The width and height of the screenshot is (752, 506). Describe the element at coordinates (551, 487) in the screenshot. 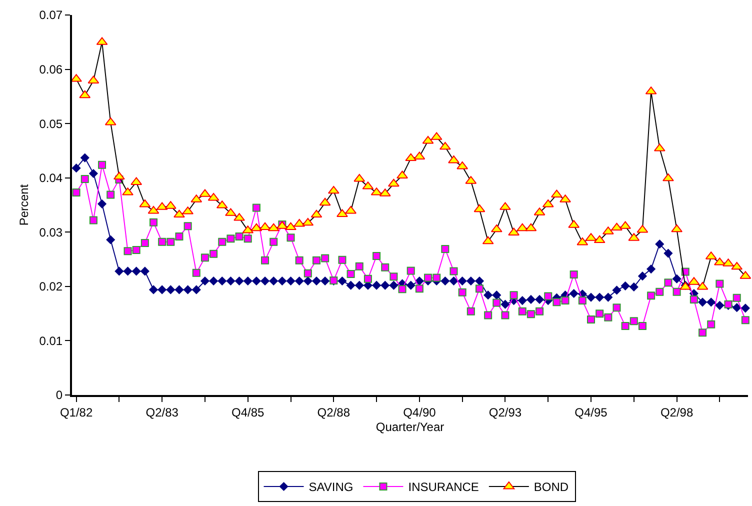

I see `legend-label: BOND` at that location.